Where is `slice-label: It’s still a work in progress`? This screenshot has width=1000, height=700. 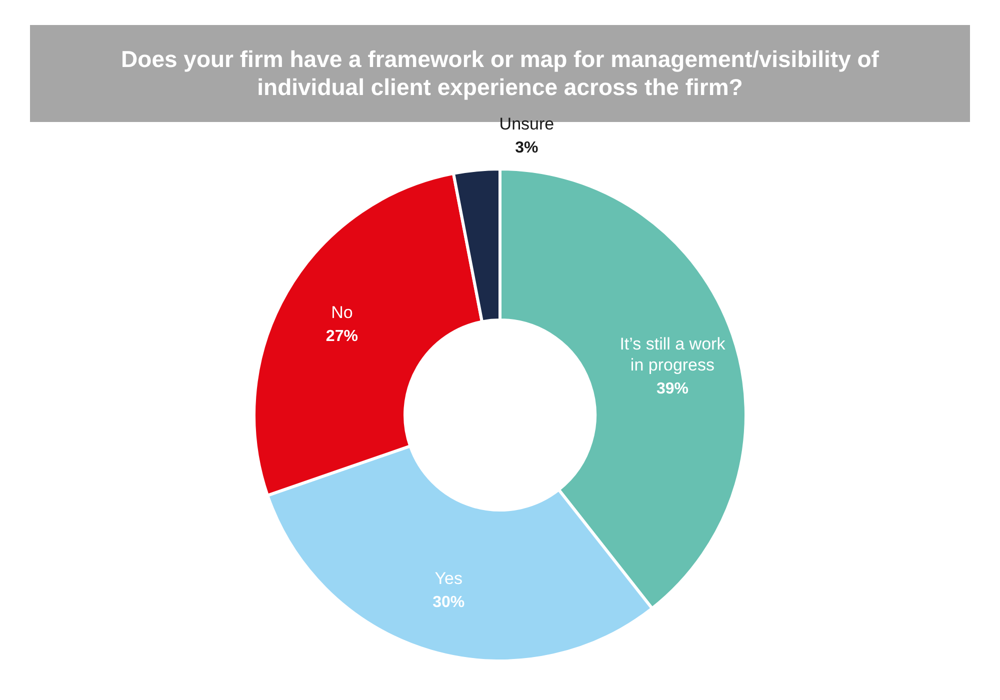 slice-label: It’s still a work in progress is located at coordinates (673, 354).